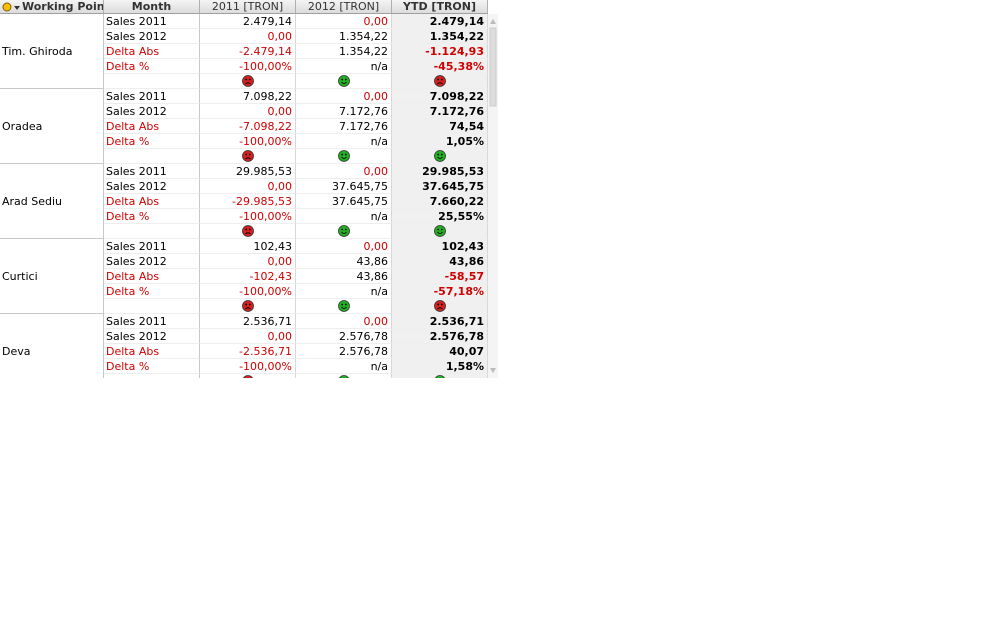 The height and width of the screenshot is (630, 1008). Describe the element at coordinates (248, 351) in the screenshot. I see `value-cell: -2.536,71` at that location.